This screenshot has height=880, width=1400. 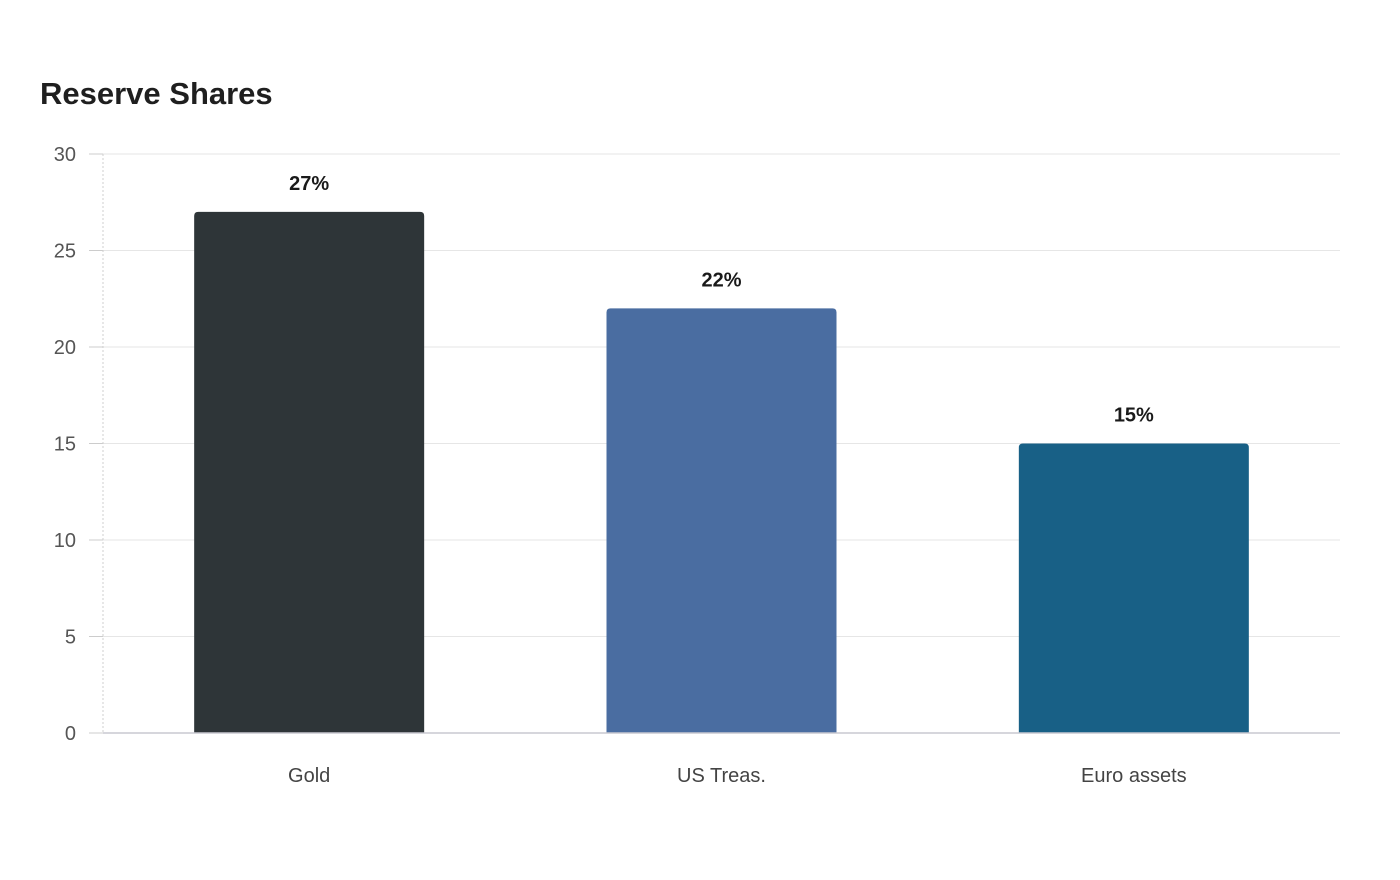 What do you see at coordinates (65, 445) in the screenshot?
I see `y-tick-label: 15` at bounding box center [65, 445].